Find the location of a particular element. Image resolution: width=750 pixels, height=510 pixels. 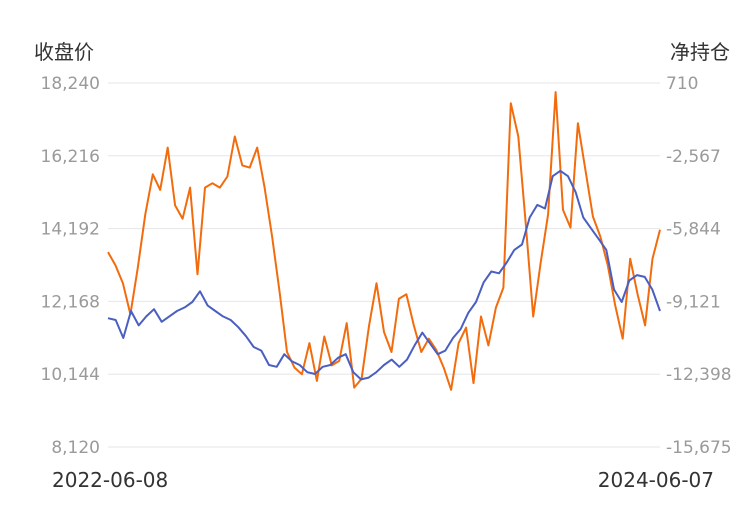

left-axis-tick-label: 12,168 is located at coordinates (70, 302).